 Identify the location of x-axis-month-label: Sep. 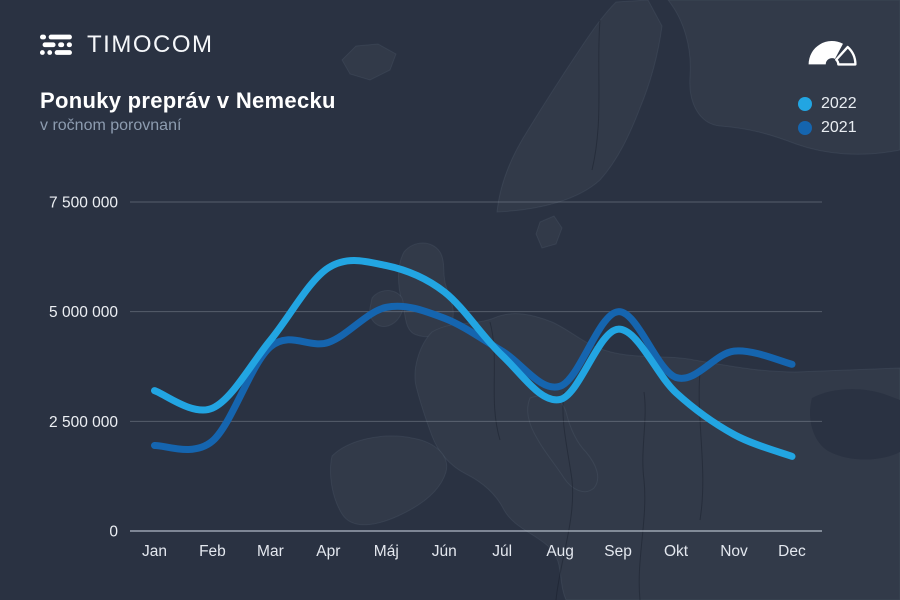
(618, 551).